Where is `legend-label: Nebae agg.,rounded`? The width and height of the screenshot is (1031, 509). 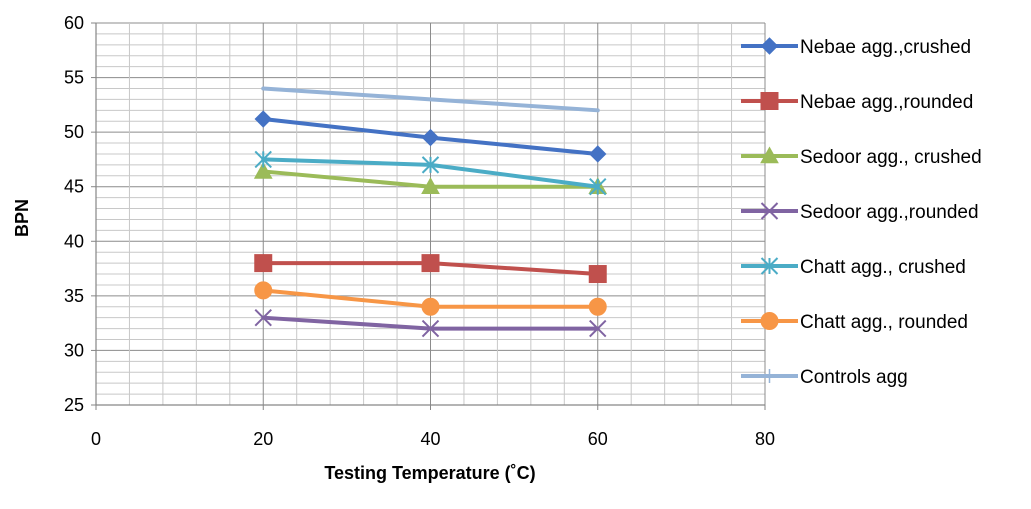
legend-label: Nebae agg.,rounded is located at coordinates (886, 102).